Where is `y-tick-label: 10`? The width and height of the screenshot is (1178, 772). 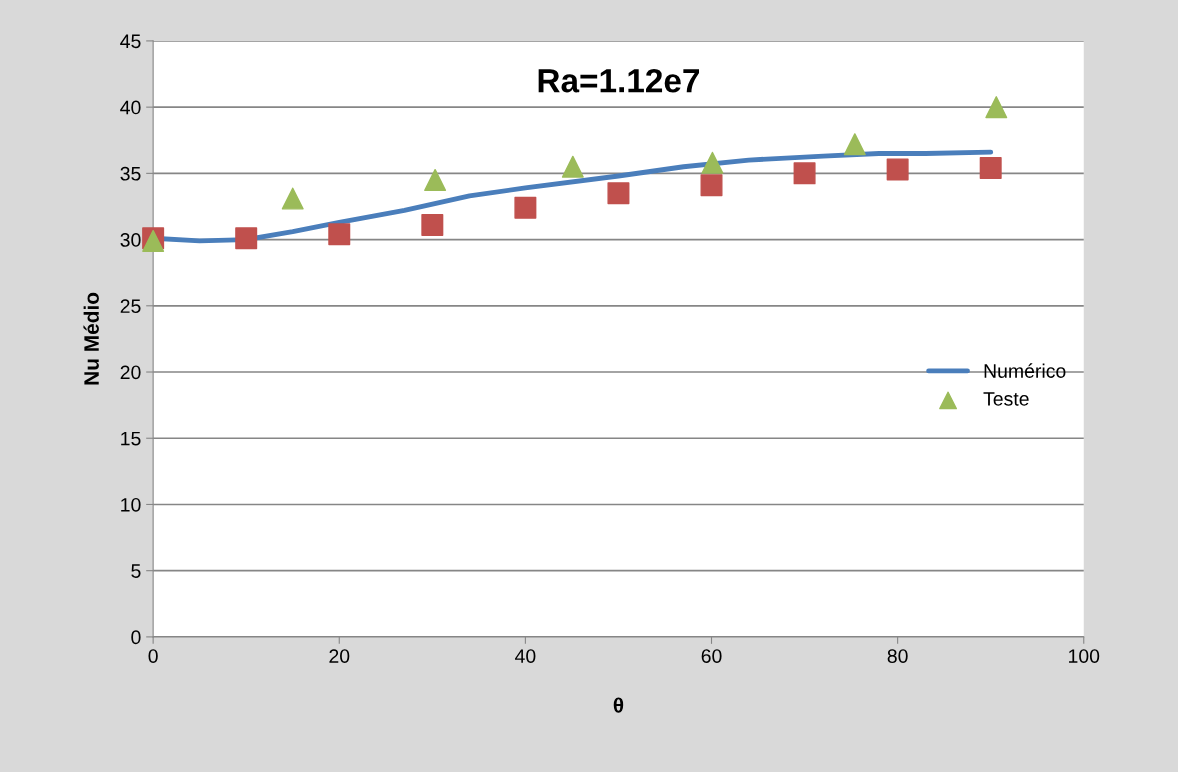
y-tick-label: 10 is located at coordinates (131, 504).